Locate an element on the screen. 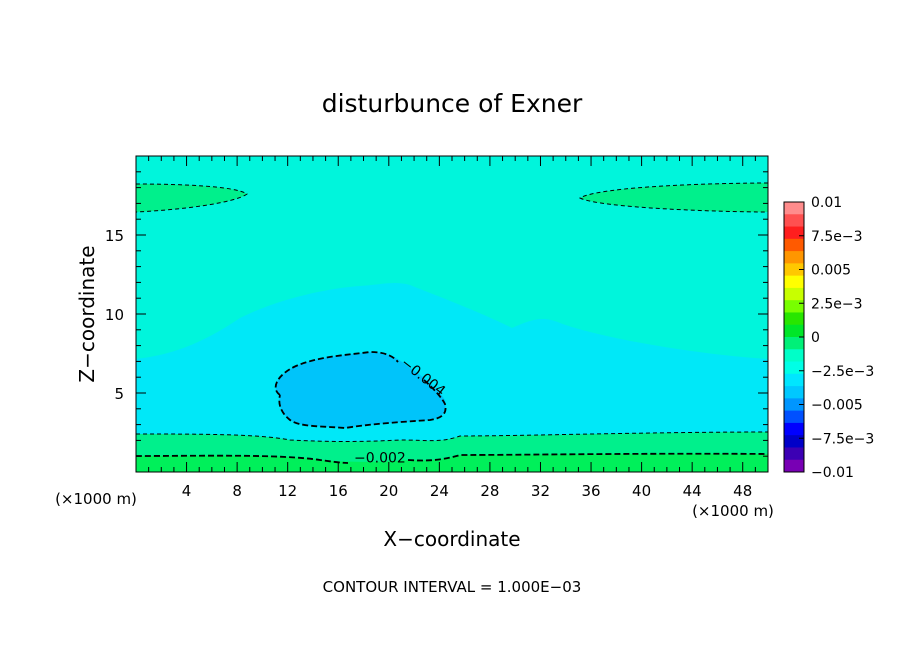 The width and height of the screenshot is (904, 654). colorbar-label: −7.5e−3 is located at coordinates (842, 439).